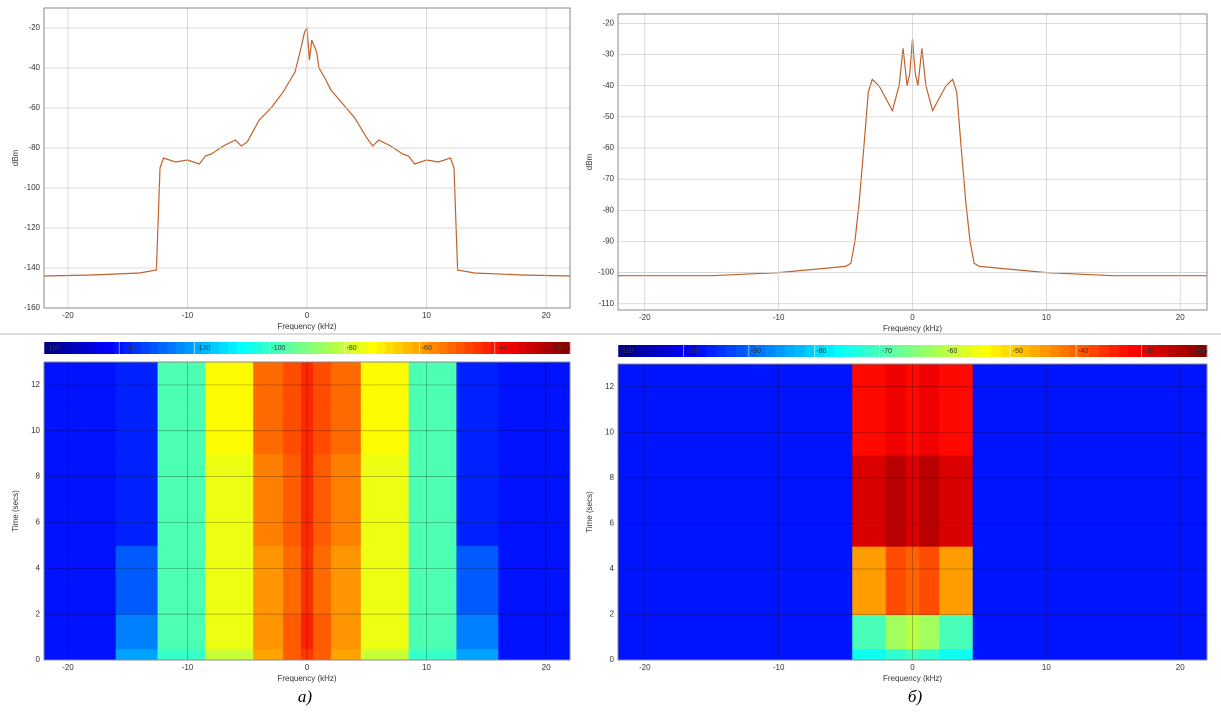 The image size is (1221, 716). Describe the element at coordinates (32, 227) in the screenshot. I see `y-tick-label: -120` at that location.